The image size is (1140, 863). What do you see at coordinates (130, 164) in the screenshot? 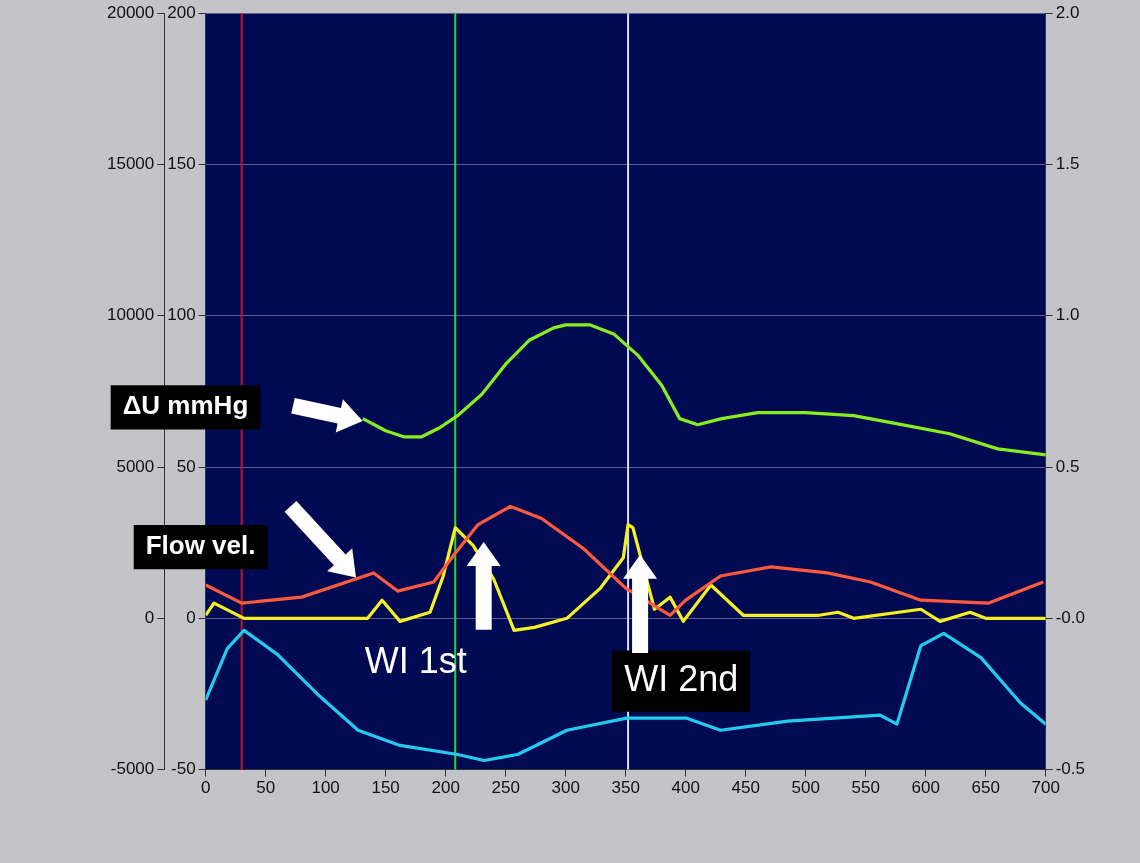
I see `y2-tick-label: 15000` at bounding box center [130, 164].